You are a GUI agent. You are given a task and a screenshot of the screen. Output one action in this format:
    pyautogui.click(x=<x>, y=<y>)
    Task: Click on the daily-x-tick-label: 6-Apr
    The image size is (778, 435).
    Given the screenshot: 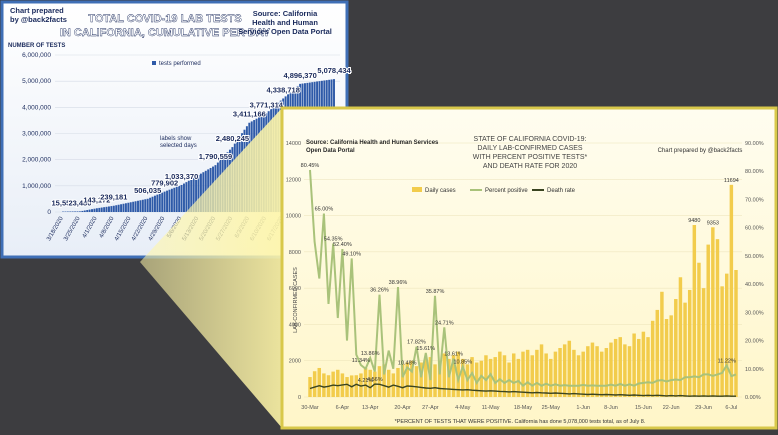 What is the action you would take?
    pyautogui.click(x=343, y=408)
    